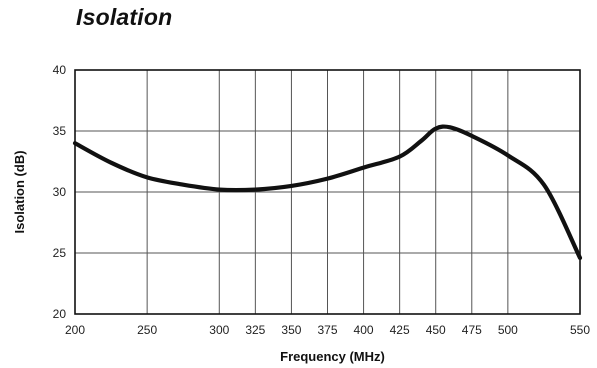 The height and width of the screenshot is (368, 597). I want to click on y-tick-label: 30, so click(60, 192).